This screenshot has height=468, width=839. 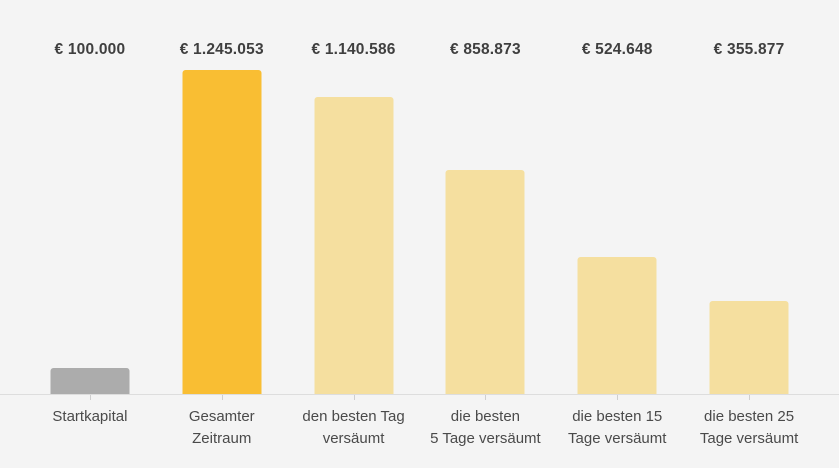 What do you see at coordinates (485, 427) in the screenshot?
I see `category-label: die besten 5 Tage versäumt` at bounding box center [485, 427].